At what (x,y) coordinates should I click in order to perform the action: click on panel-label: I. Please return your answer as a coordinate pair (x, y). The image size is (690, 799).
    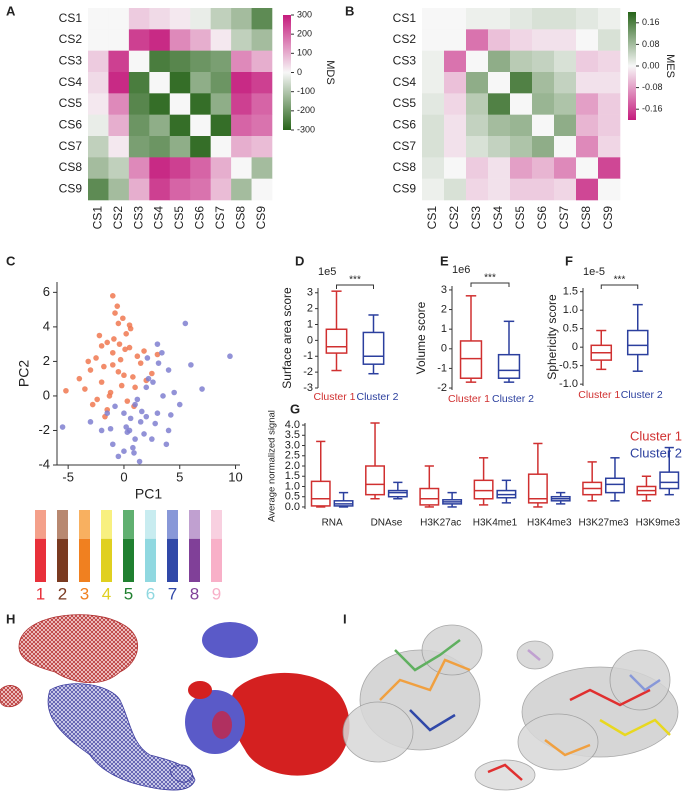
    Looking at the image, I should click on (345, 618).